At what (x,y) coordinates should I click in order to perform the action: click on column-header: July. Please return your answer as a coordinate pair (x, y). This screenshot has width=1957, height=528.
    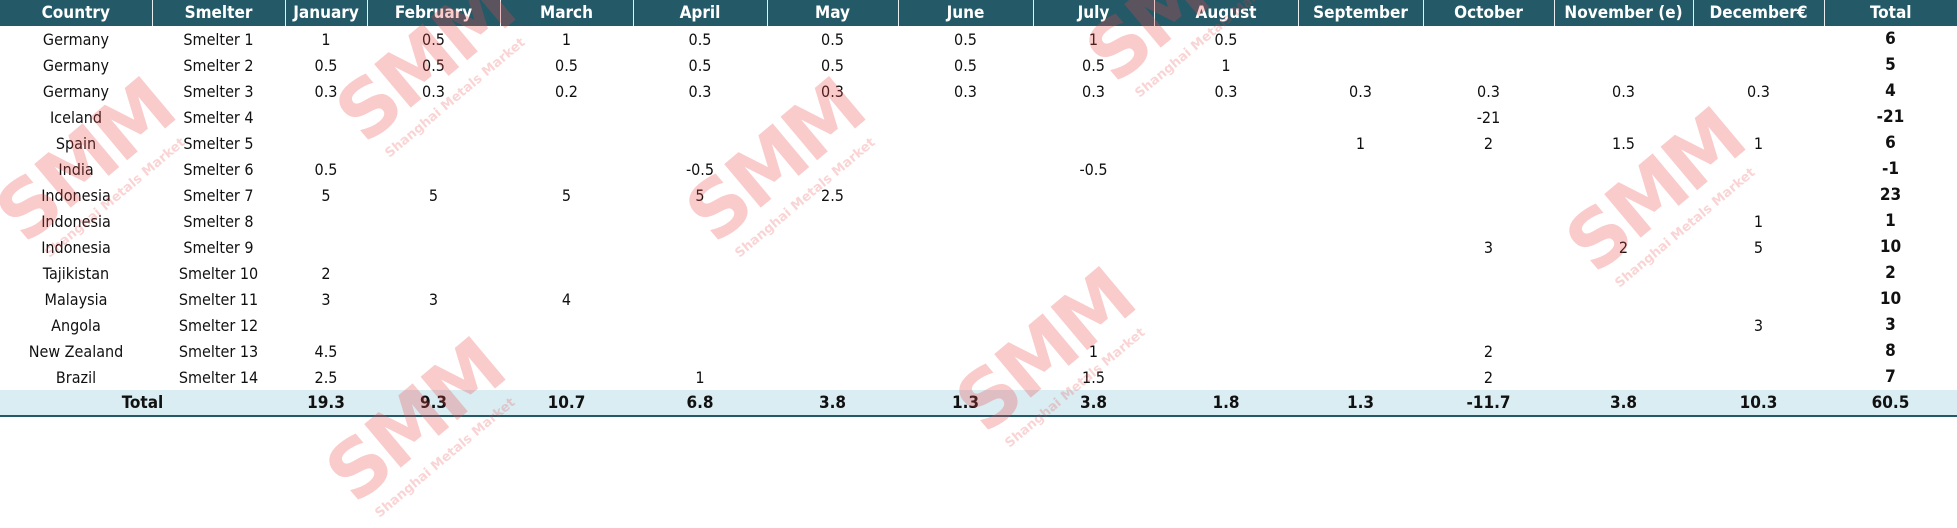
    Looking at the image, I should click on (1093, 13).